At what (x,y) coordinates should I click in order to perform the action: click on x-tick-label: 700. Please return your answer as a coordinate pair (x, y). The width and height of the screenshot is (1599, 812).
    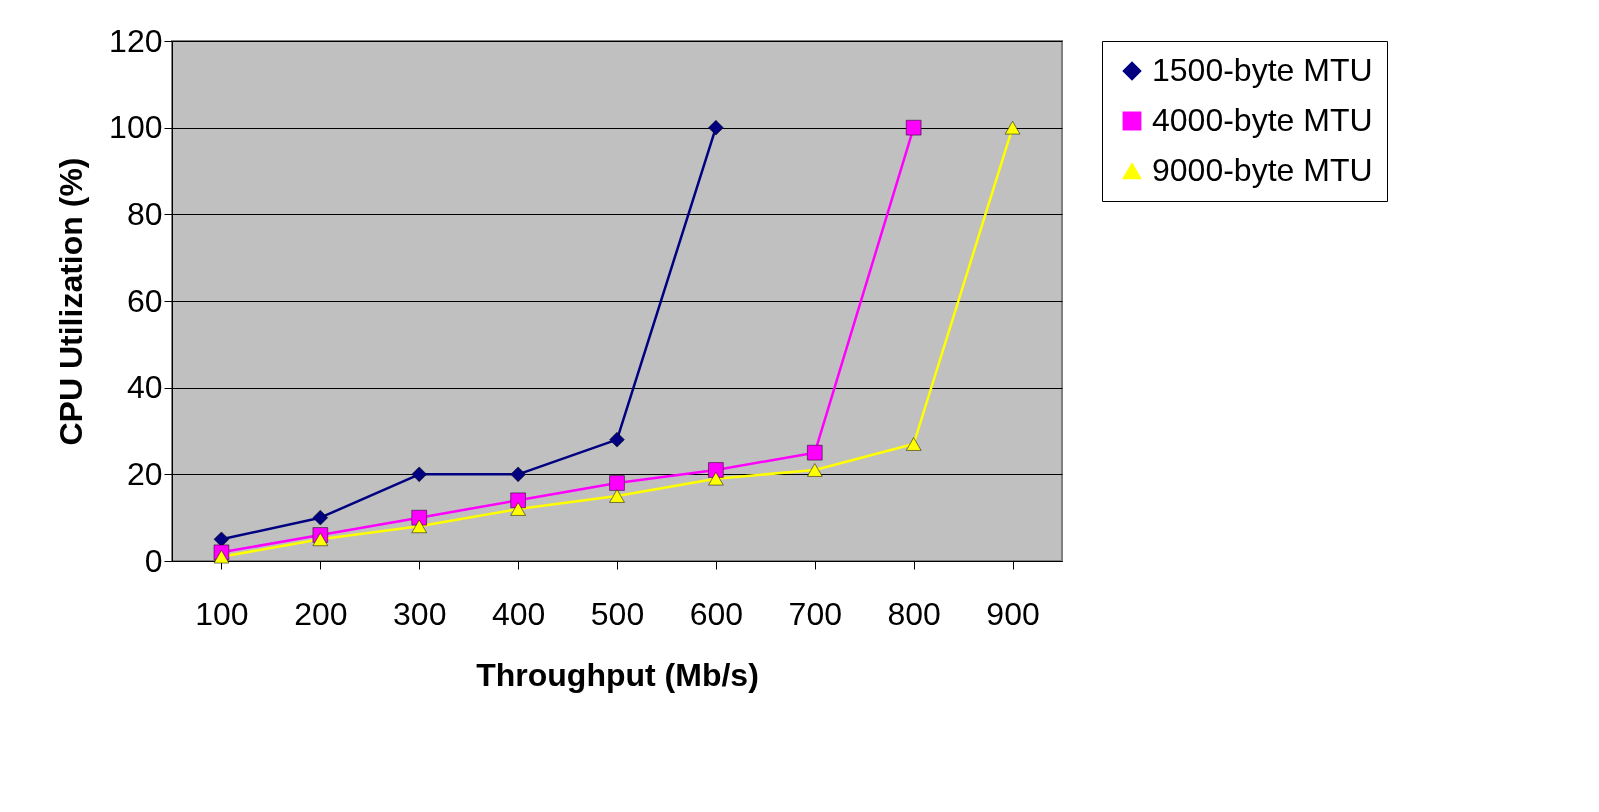
    Looking at the image, I should click on (815, 613).